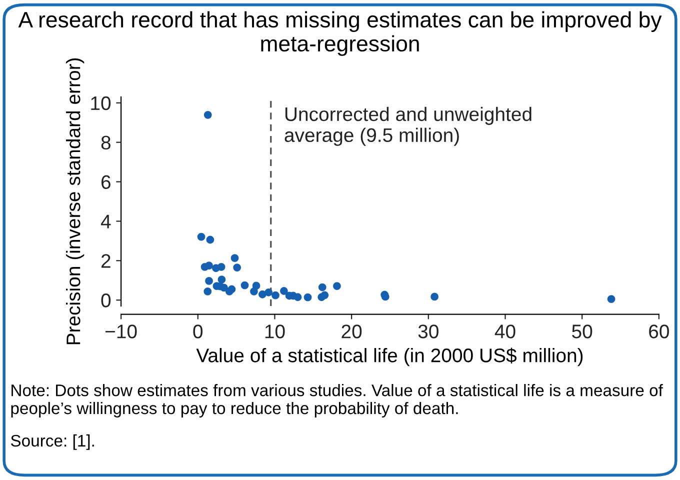 Image resolution: width=680 pixels, height=480 pixels. Describe the element at coordinates (340, 33) in the screenshot. I see `chart-title: A research record that has missing estimates can be improved by meta-regression` at that location.